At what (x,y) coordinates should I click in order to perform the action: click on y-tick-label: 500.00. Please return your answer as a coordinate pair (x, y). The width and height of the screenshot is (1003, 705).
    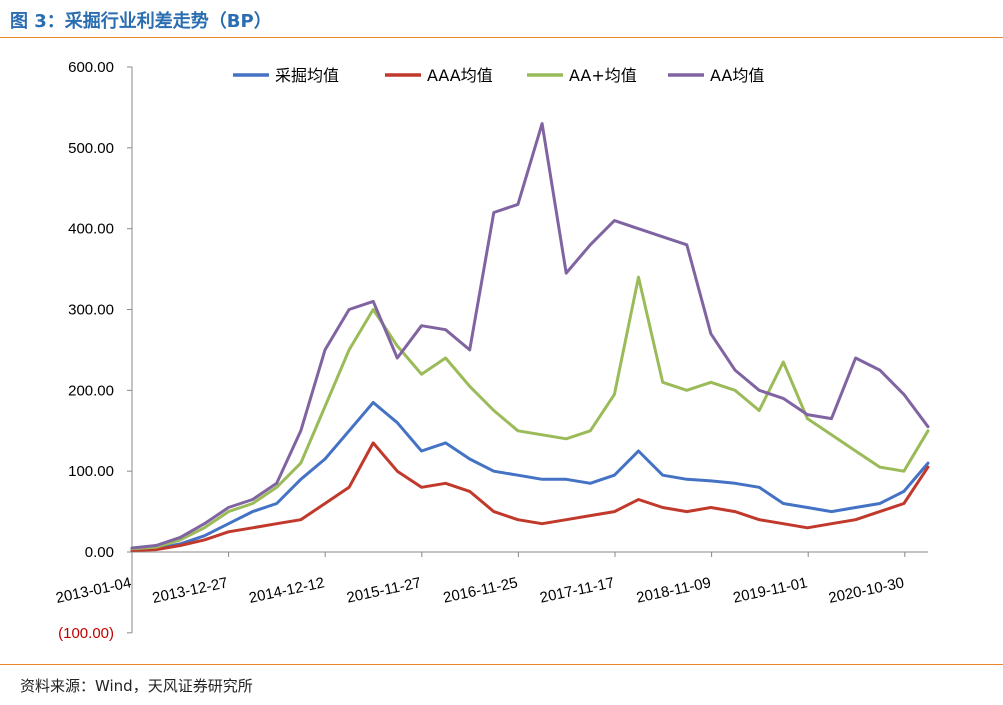
    Looking at the image, I should click on (91, 148).